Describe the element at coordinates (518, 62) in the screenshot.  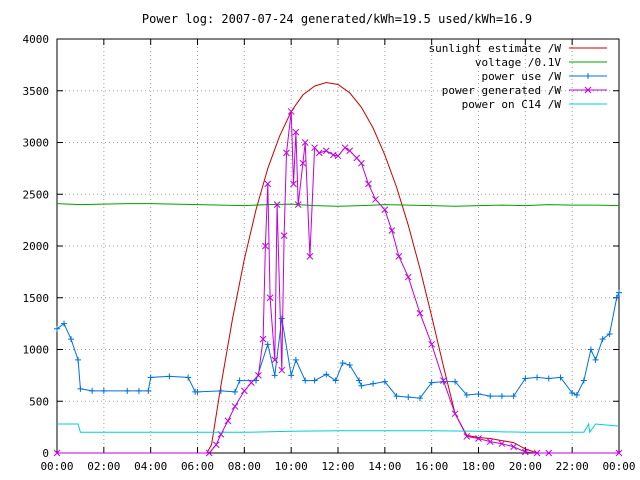
I see `legend-label: voltage /0.1V` at that location.